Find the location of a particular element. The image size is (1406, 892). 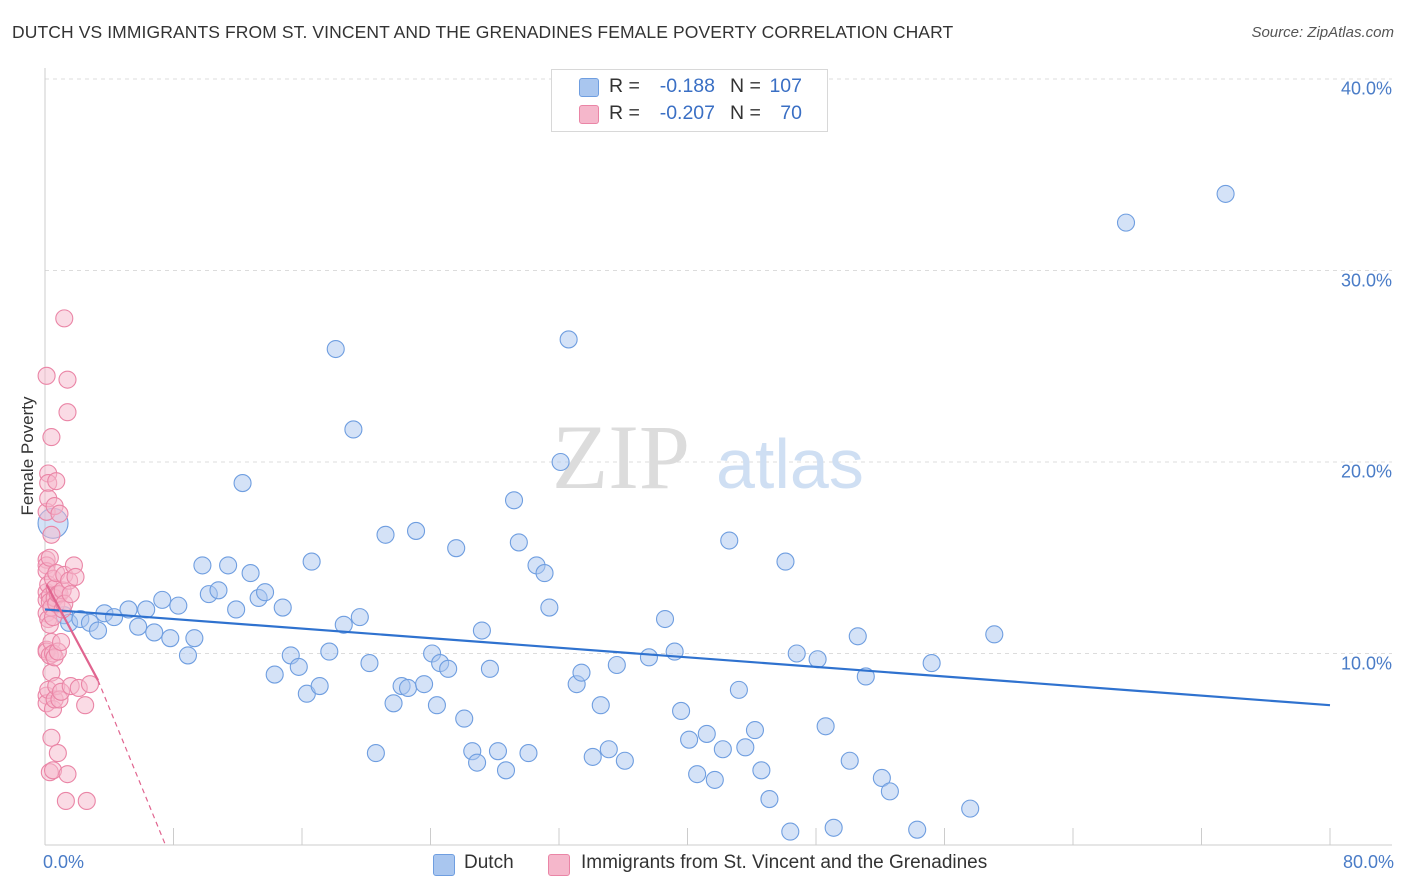

x-tick-label: 80.0% is located at coordinates (1368, 862).